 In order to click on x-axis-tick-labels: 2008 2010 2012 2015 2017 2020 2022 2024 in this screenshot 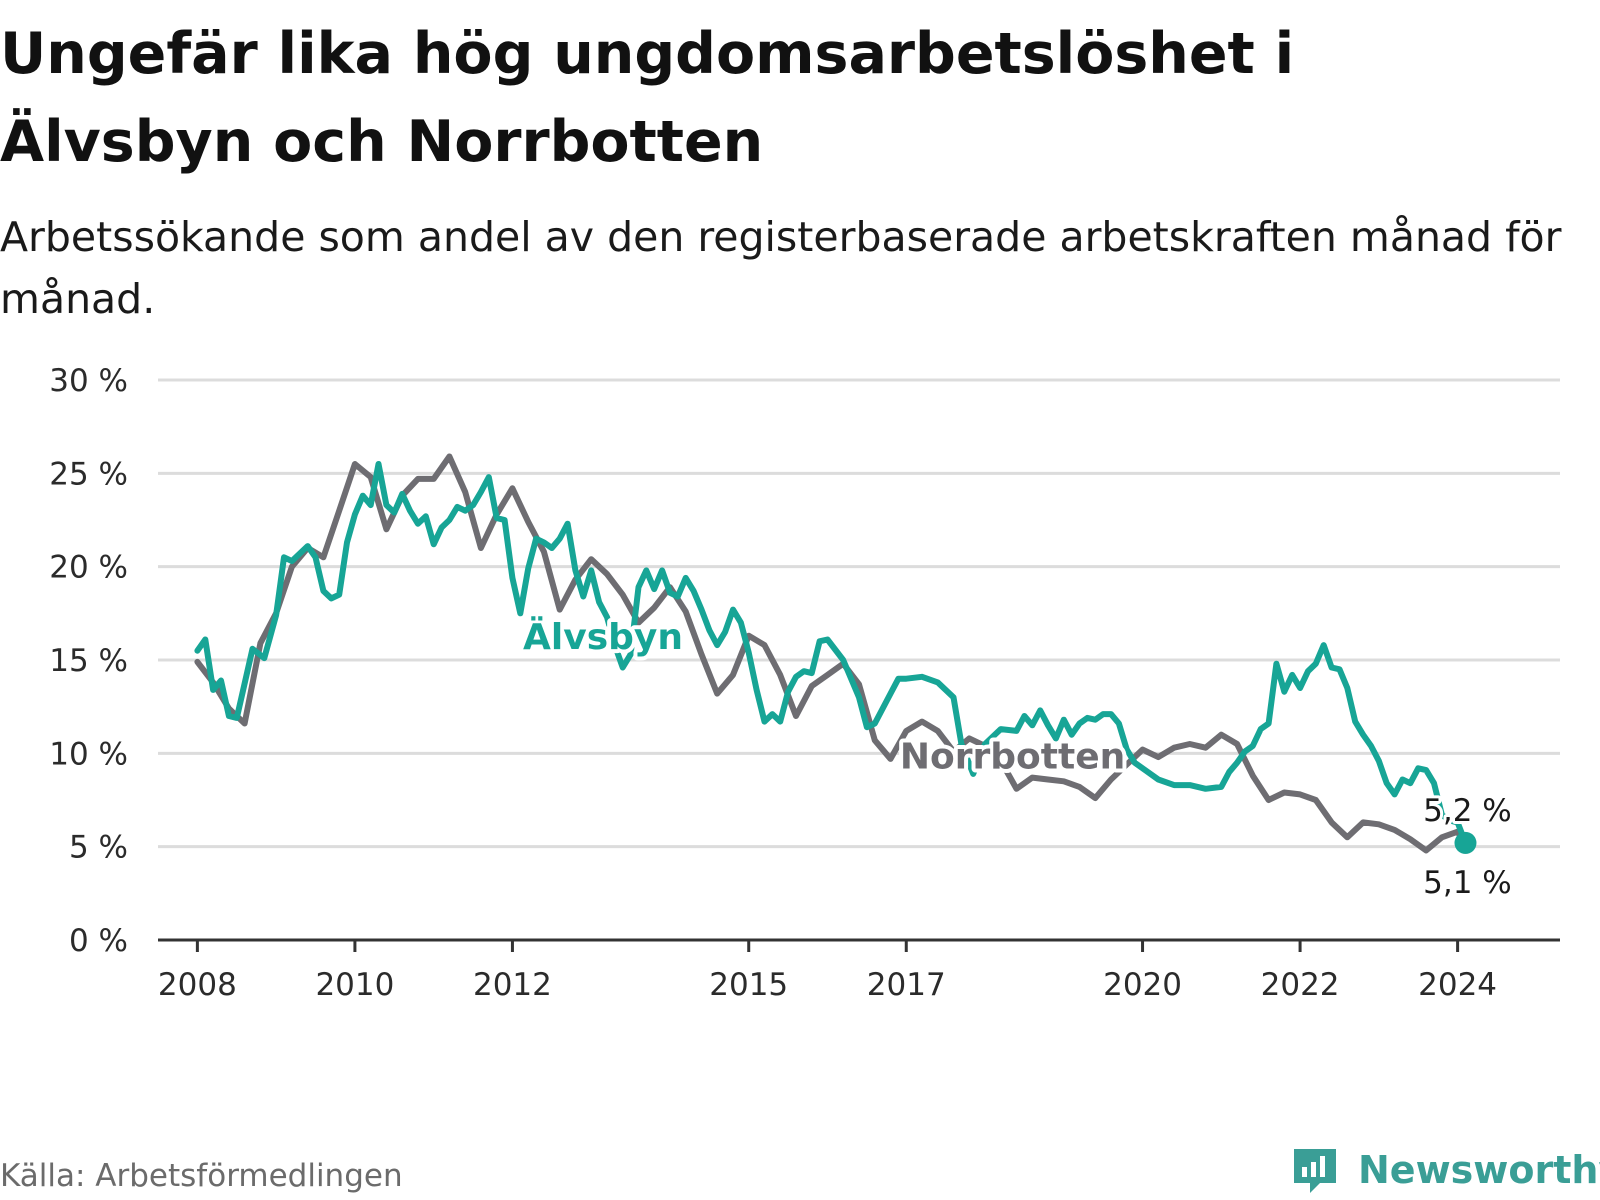, I will do `click(827, 971)`.